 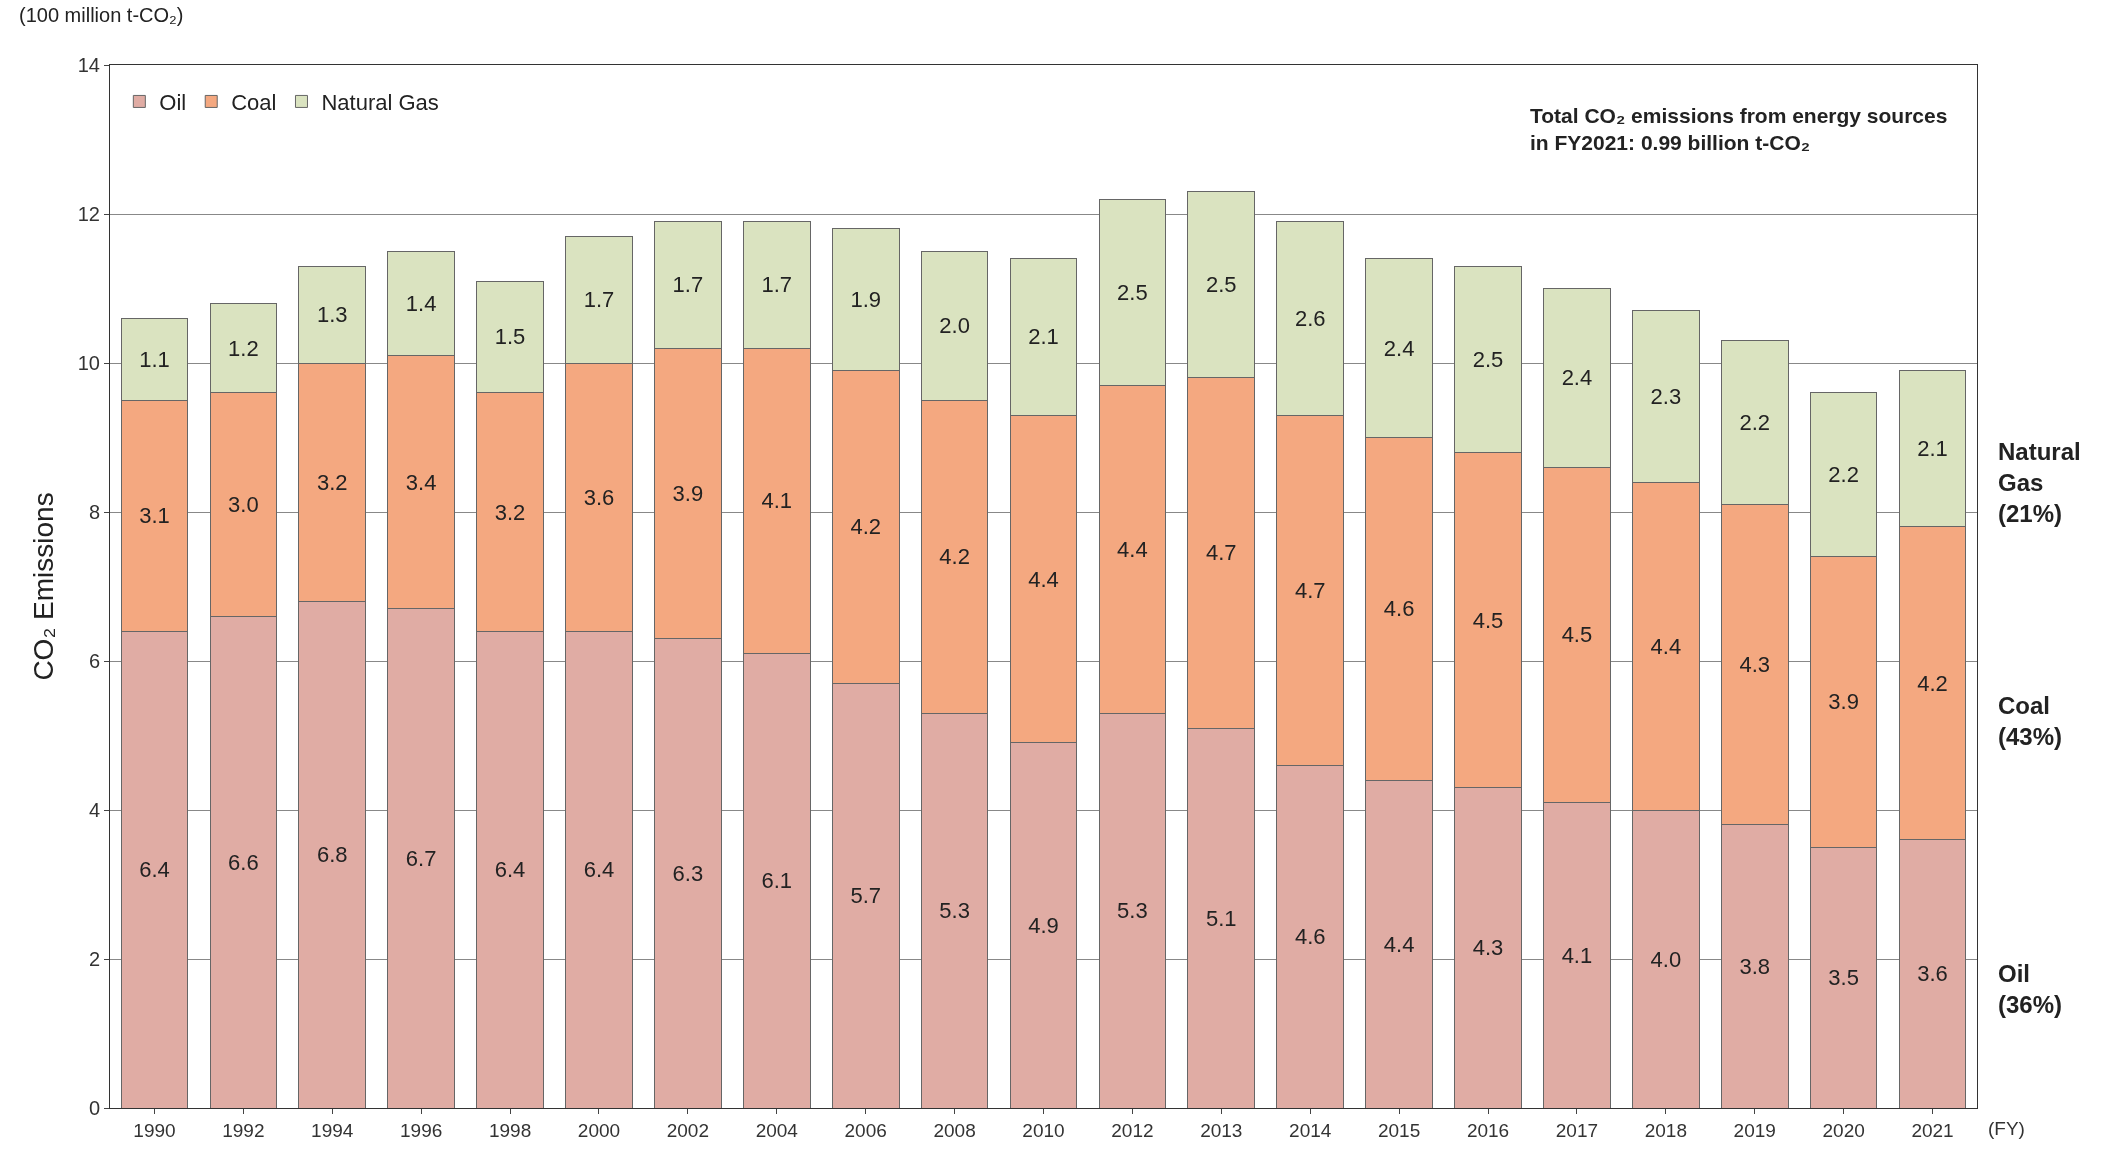 What do you see at coordinates (44, 586) in the screenshot?
I see `y-axis-title: CO₂ Emissions` at bounding box center [44, 586].